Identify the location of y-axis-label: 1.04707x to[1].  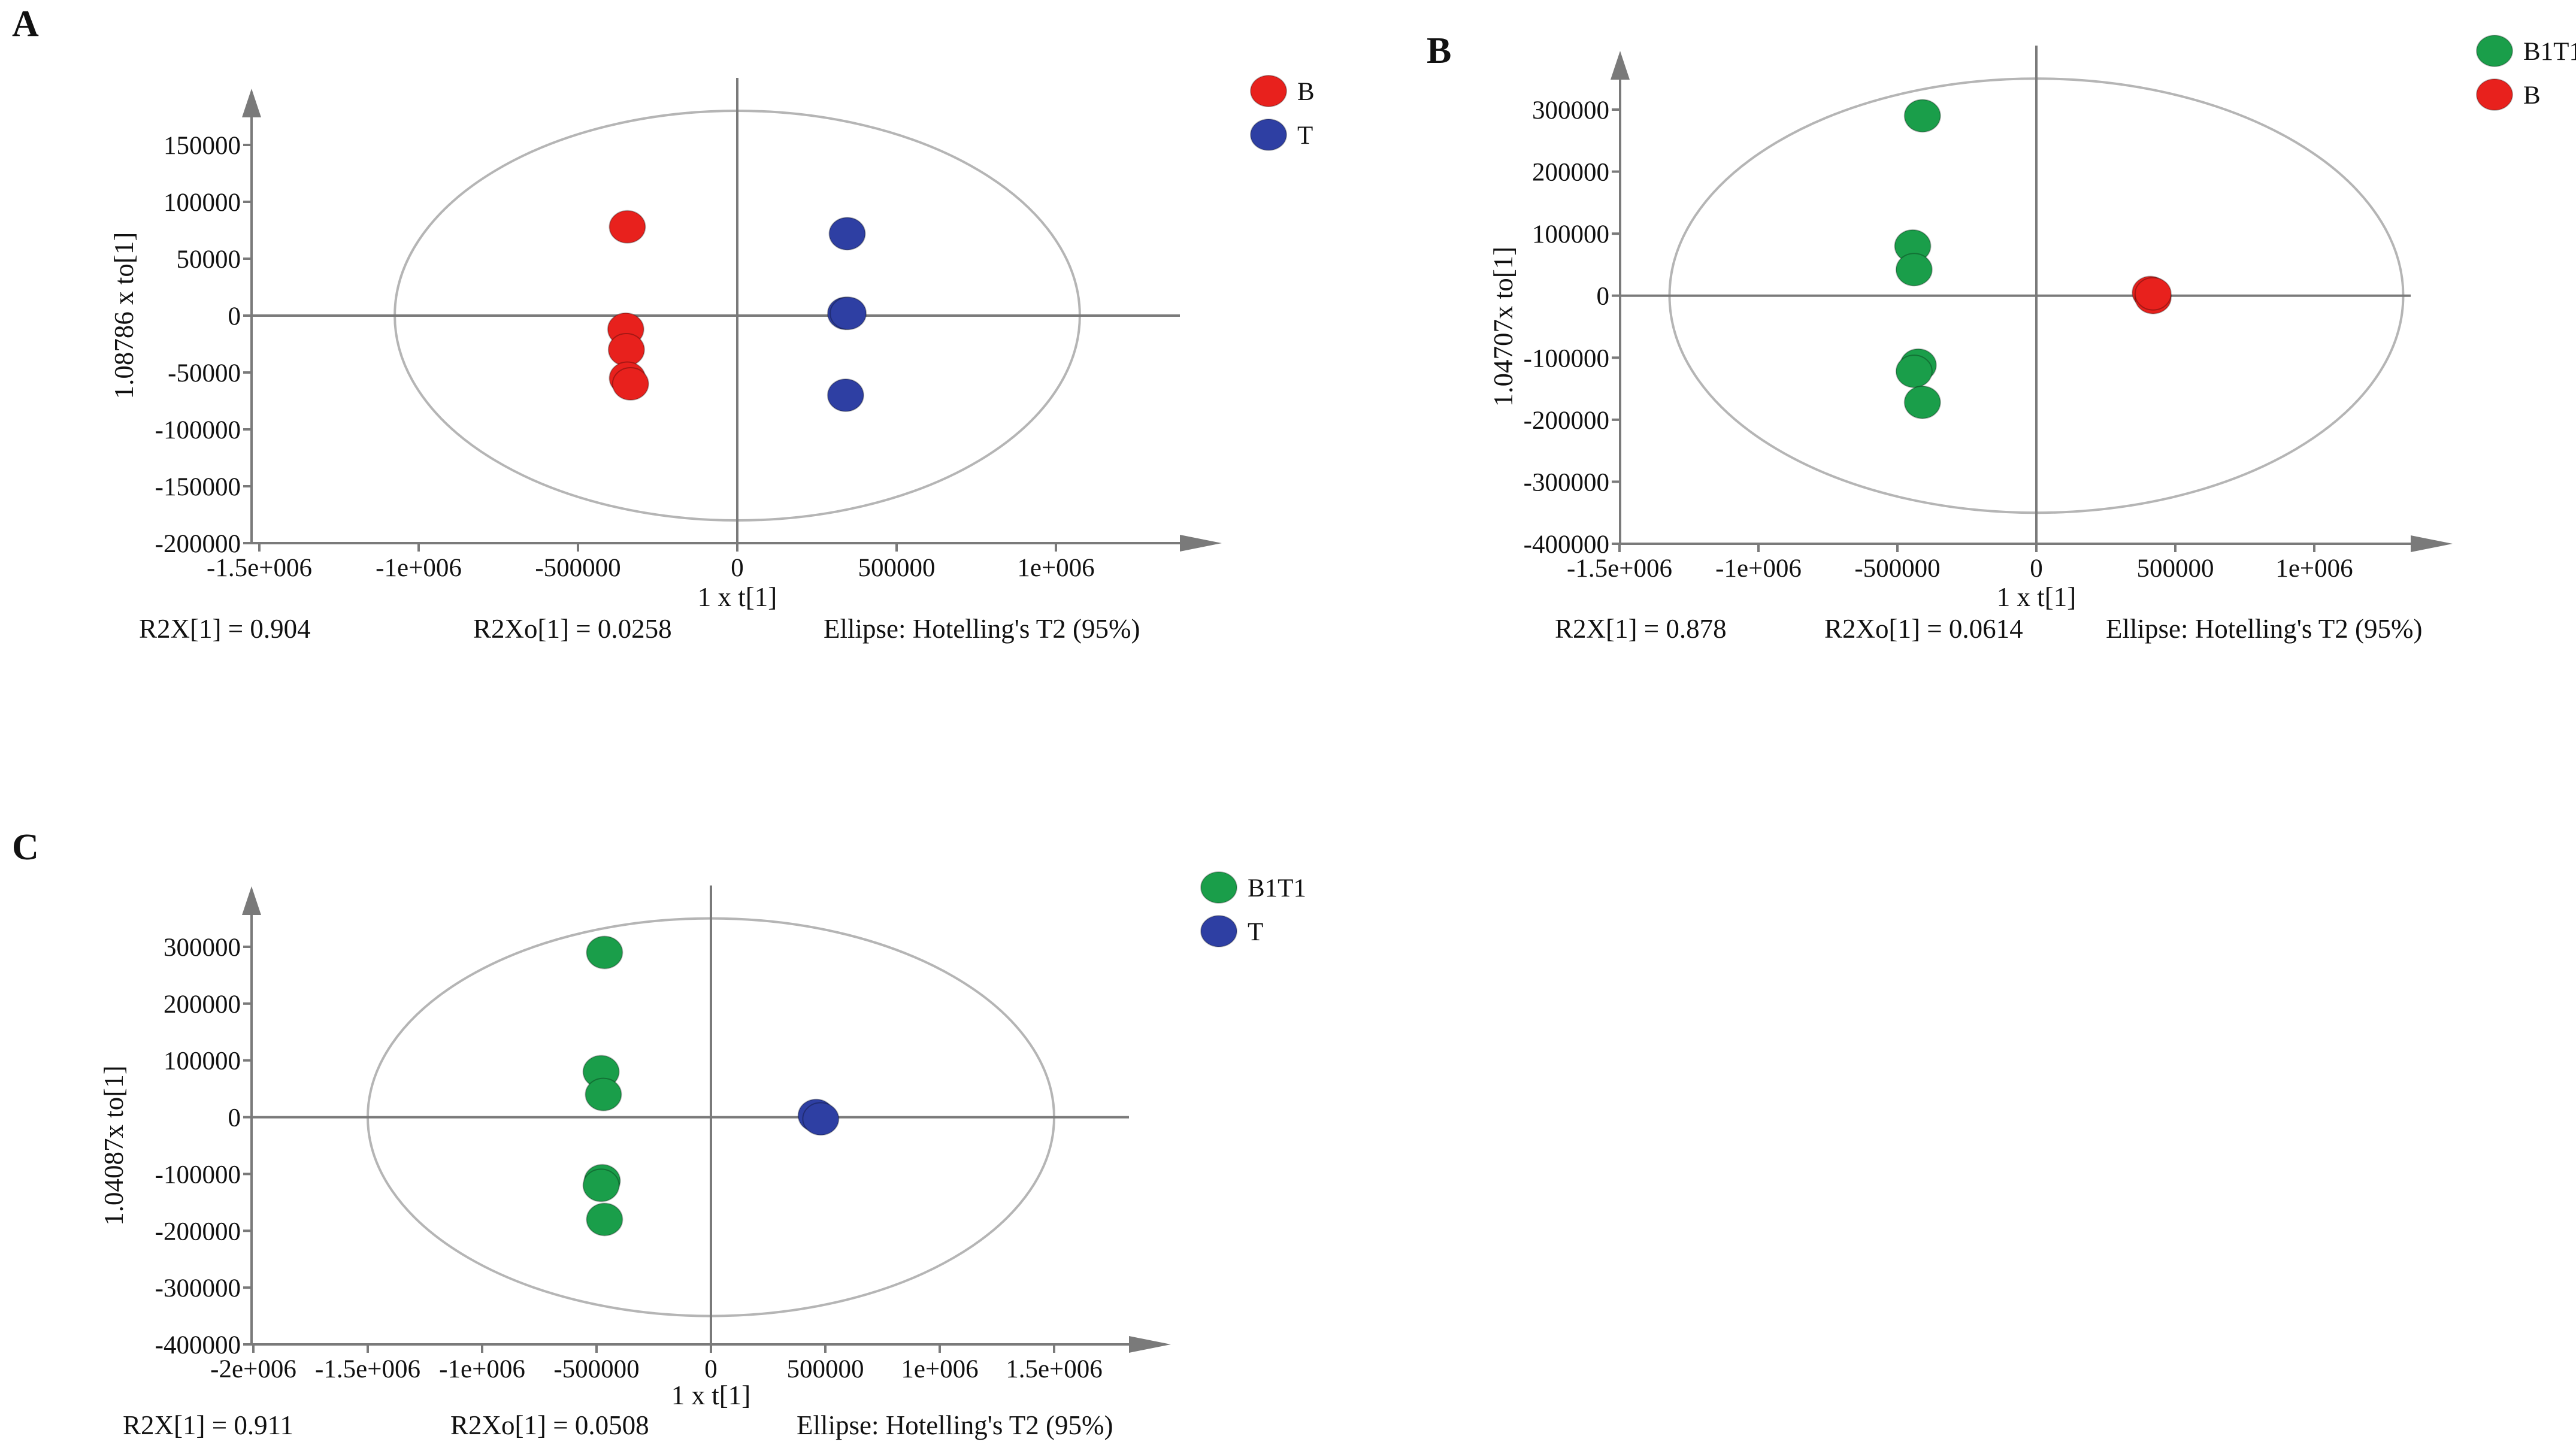
(1503, 327).